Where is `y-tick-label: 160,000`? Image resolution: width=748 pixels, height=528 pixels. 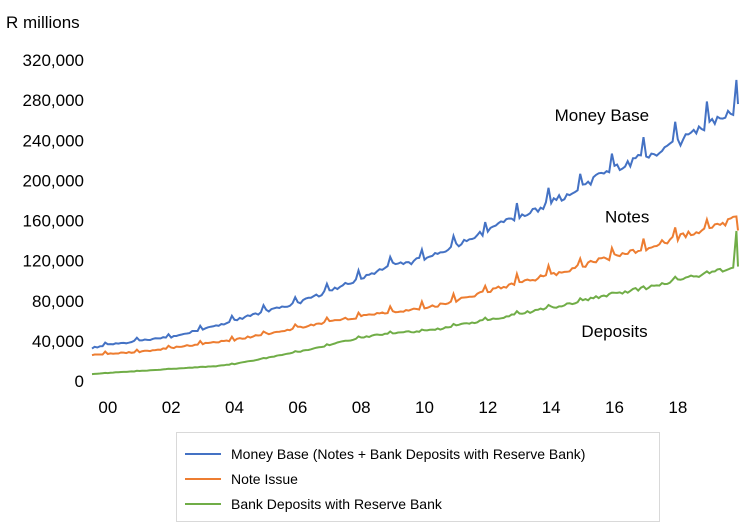 y-tick-label: 160,000 is located at coordinates (53, 221).